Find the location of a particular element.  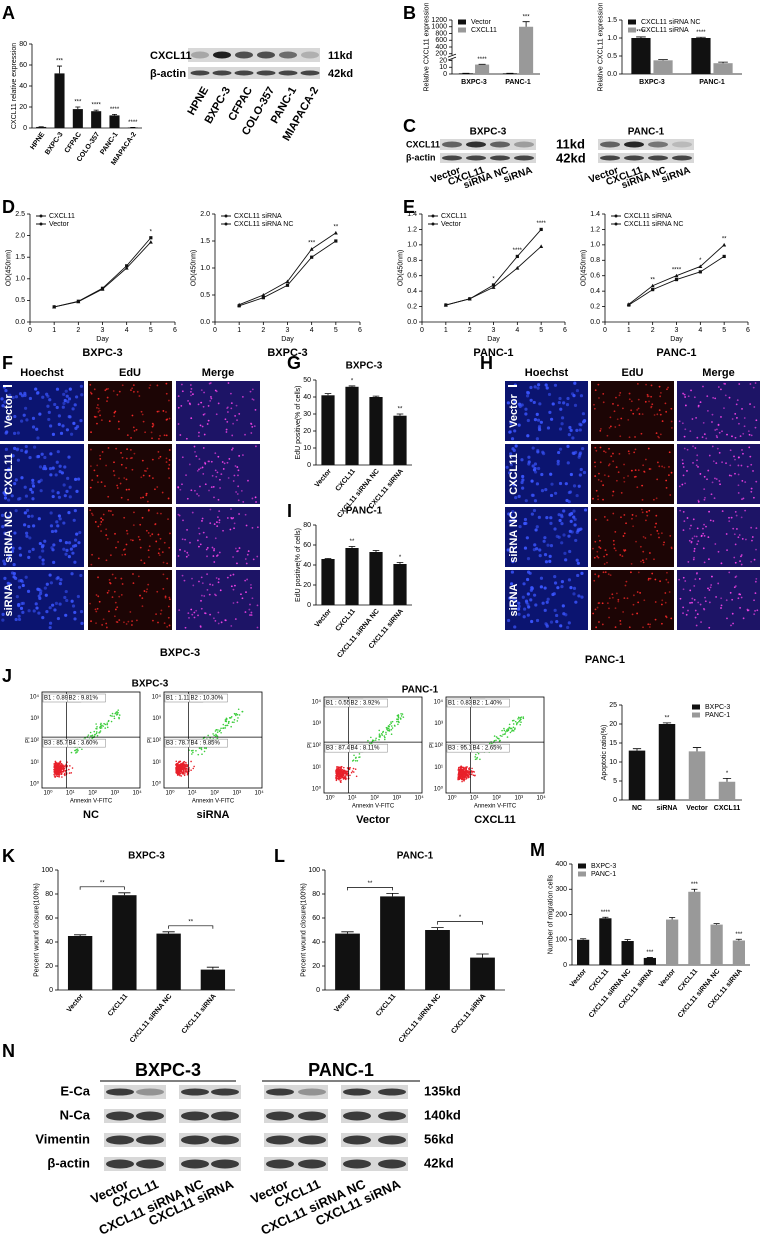

annotation: *** is located at coordinates (650, 953).